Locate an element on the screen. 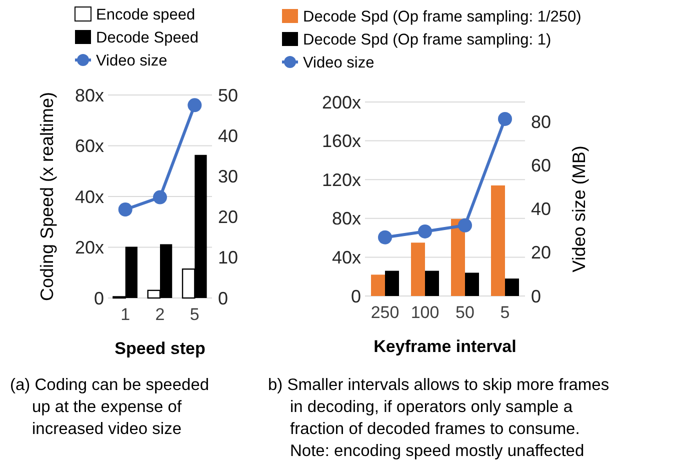 This screenshot has width=681, height=470. text: (a) Coding can be speeded up at the expense of increased video size is located at coordinates (110, 407).